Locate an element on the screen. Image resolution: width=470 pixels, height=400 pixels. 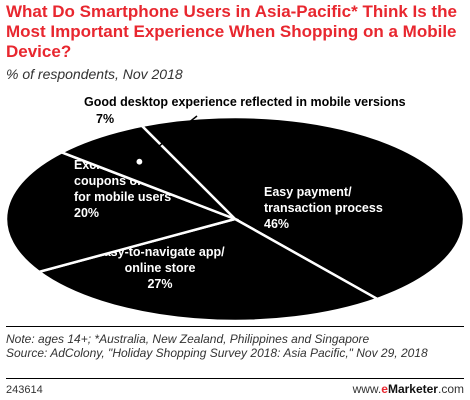
leader-line is located at coordinates (168, 139).